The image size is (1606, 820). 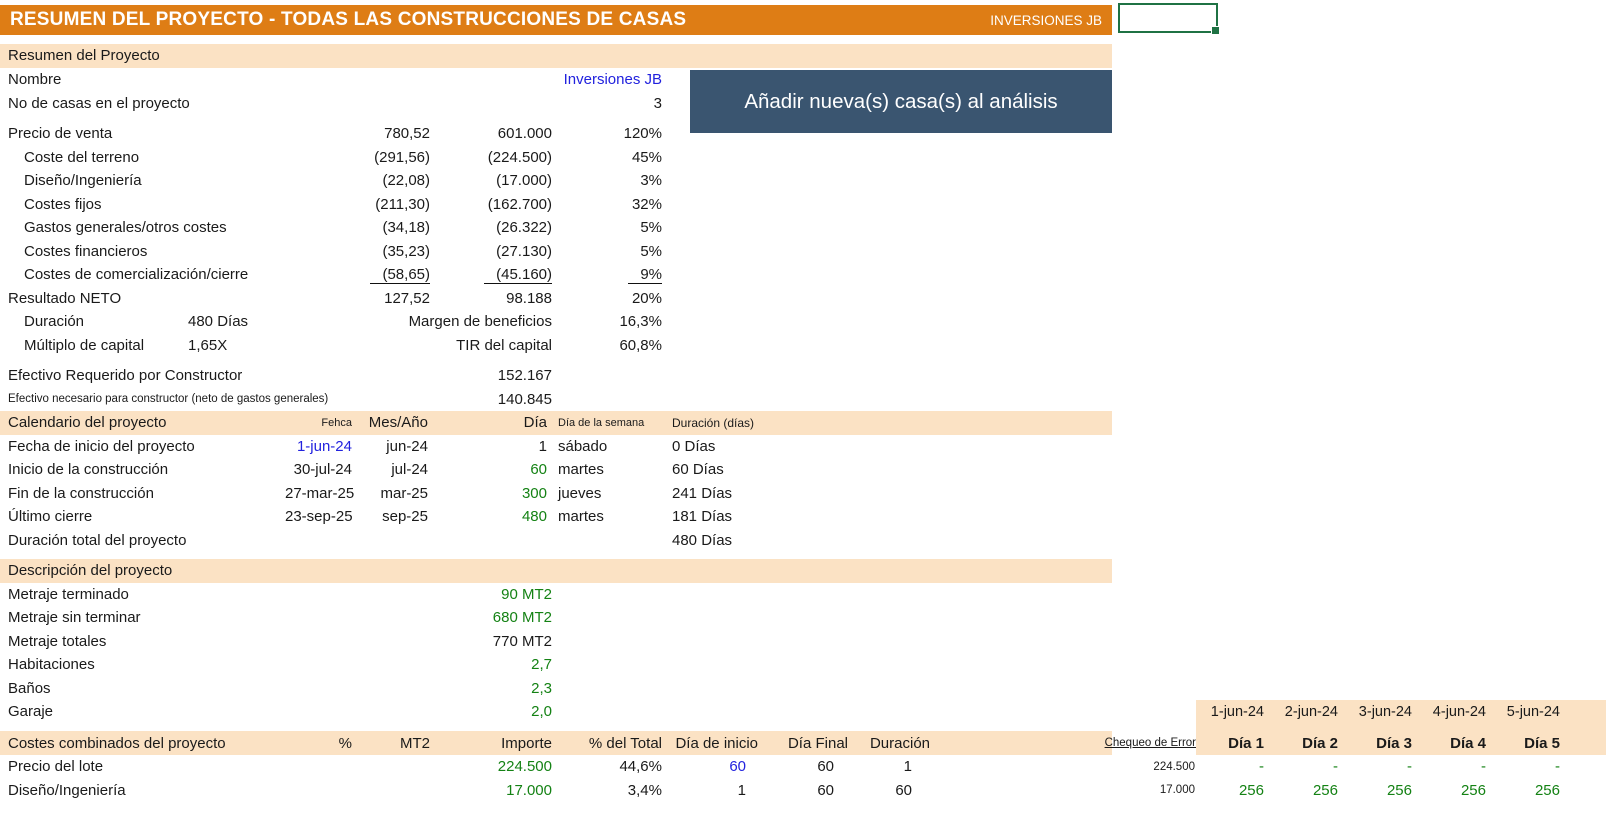 I want to click on pnl-row: Diseño/Ingeniería (22,08) (17.000) 3%, so click(x=343, y=181).